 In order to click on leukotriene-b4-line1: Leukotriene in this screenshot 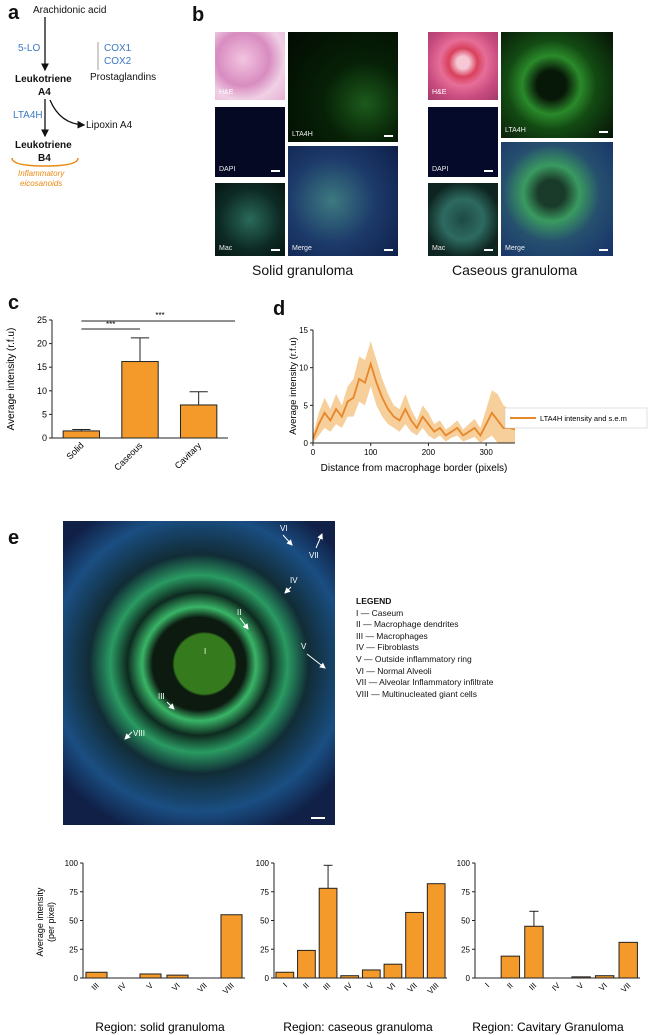, I will do `click(43, 145)`.